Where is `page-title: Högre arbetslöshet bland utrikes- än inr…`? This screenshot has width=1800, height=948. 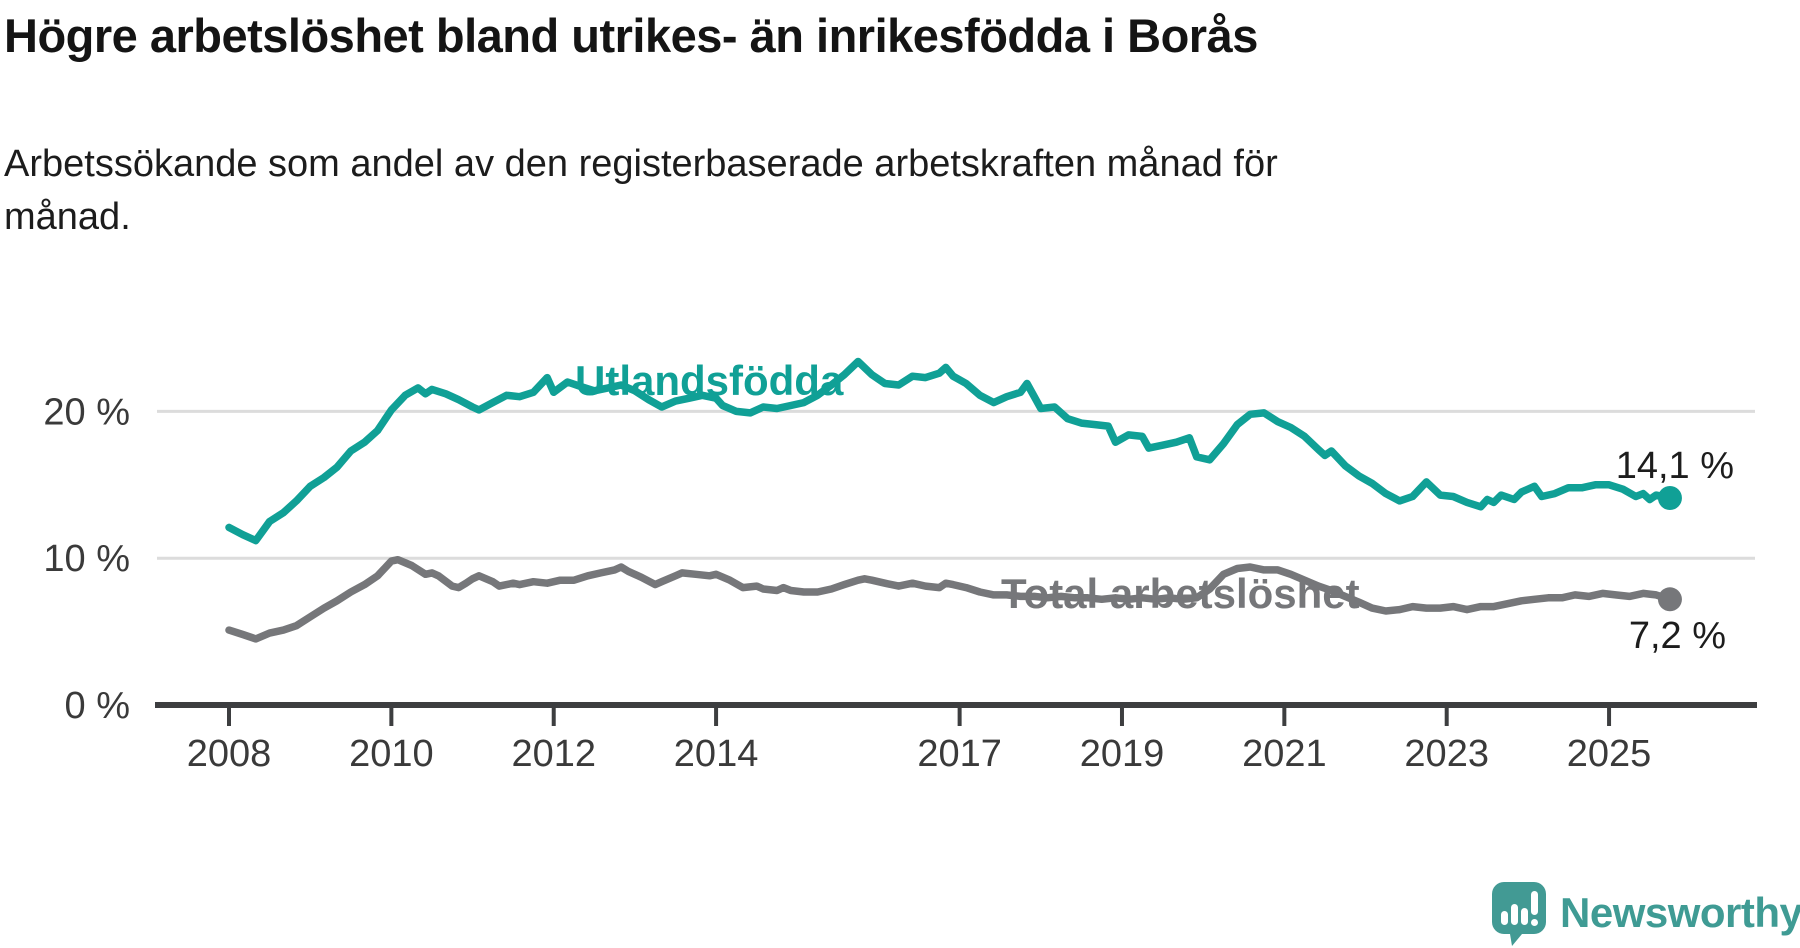 page-title: Högre arbetslöshet bland utrikes- än inr… is located at coordinates (631, 35).